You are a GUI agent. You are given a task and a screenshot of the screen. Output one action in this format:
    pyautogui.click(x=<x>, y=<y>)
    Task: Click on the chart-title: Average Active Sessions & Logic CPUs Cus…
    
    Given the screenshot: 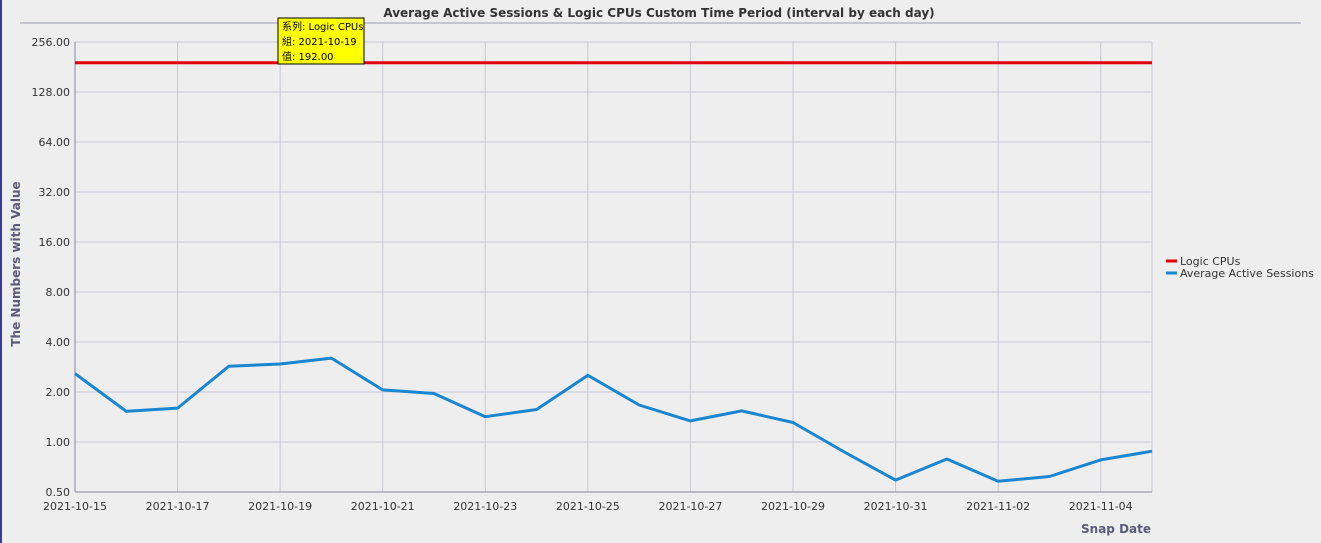 What is the action you would take?
    pyautogui.click(x=658, y=13)
    